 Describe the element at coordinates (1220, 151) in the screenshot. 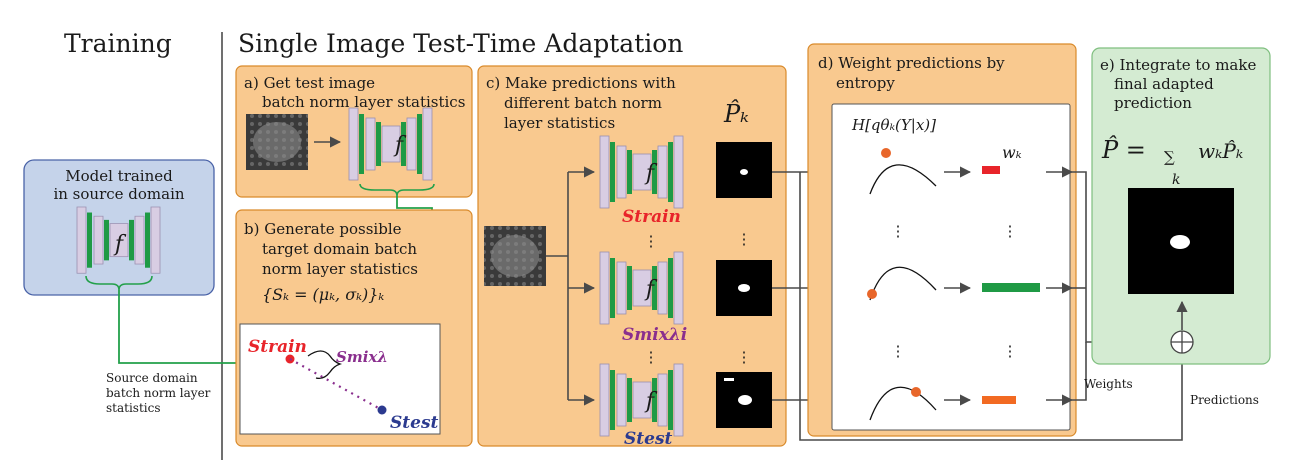

I see `formula-rhs: wₖP̂ₖ` at that location.